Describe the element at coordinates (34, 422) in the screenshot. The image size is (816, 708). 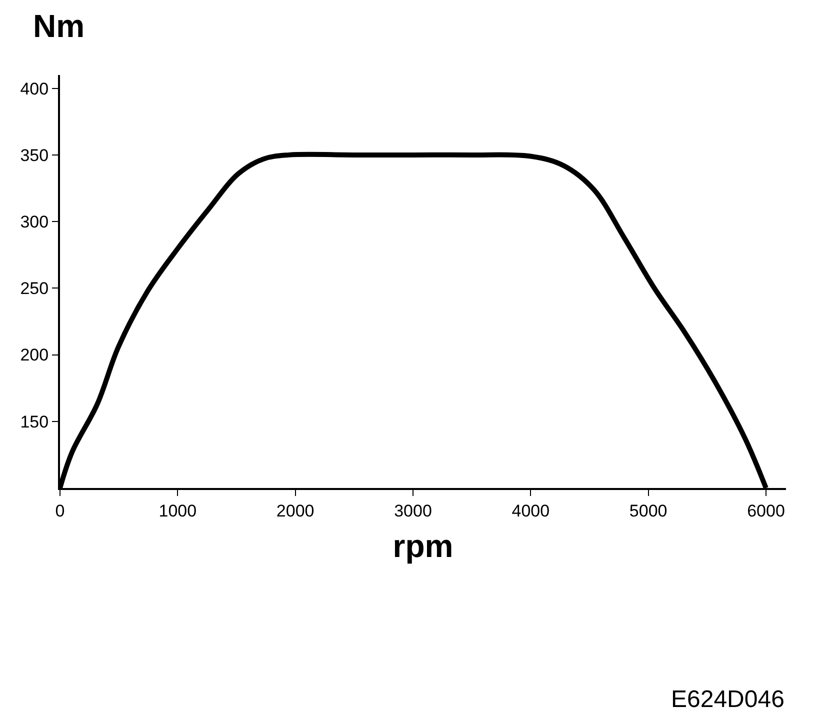
I see `y-tick-label: 150` at that location.